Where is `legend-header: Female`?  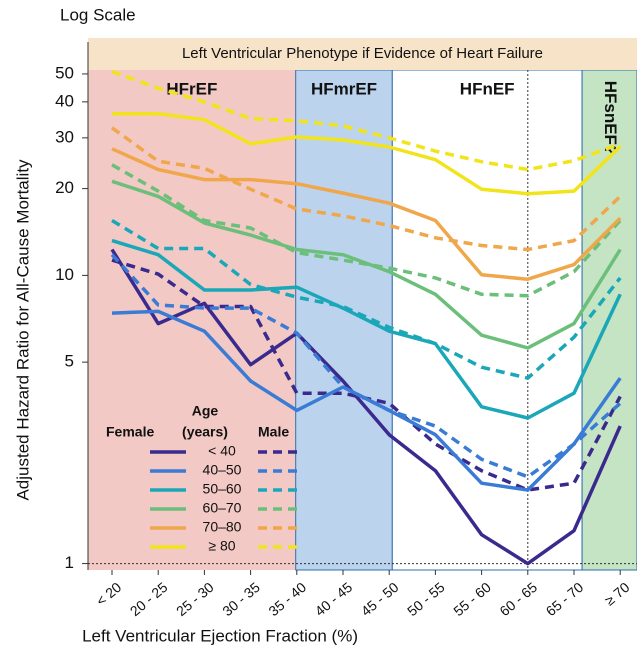
legend-header: Female is located at coordinates (130, 432).